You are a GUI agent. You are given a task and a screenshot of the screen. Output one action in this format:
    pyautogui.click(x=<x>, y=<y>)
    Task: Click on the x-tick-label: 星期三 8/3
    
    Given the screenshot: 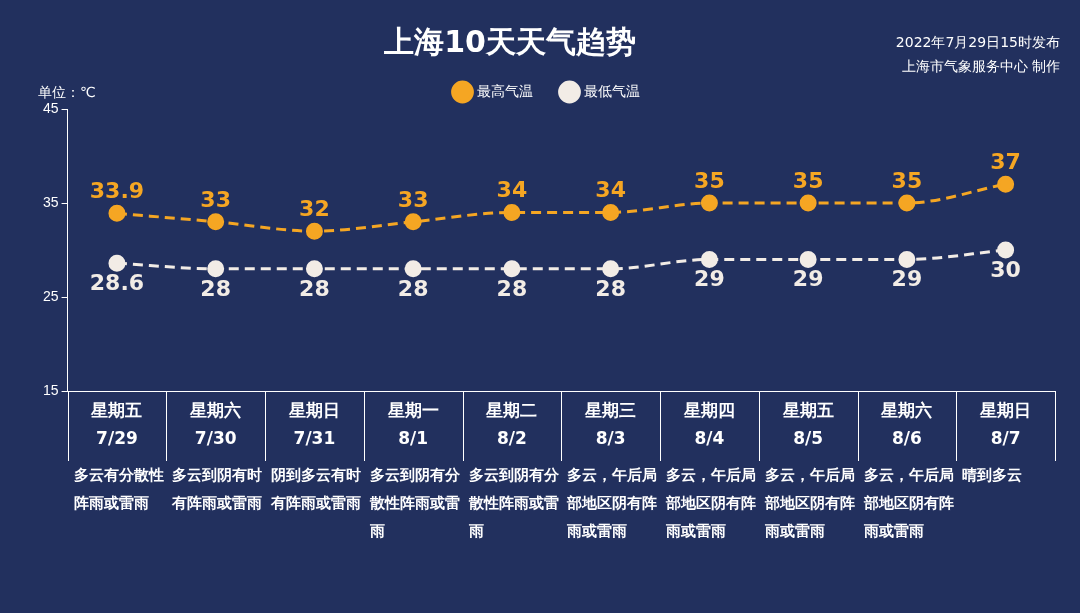 What is the action you would take?
    pyautogui.click(x=610, y=424)
    